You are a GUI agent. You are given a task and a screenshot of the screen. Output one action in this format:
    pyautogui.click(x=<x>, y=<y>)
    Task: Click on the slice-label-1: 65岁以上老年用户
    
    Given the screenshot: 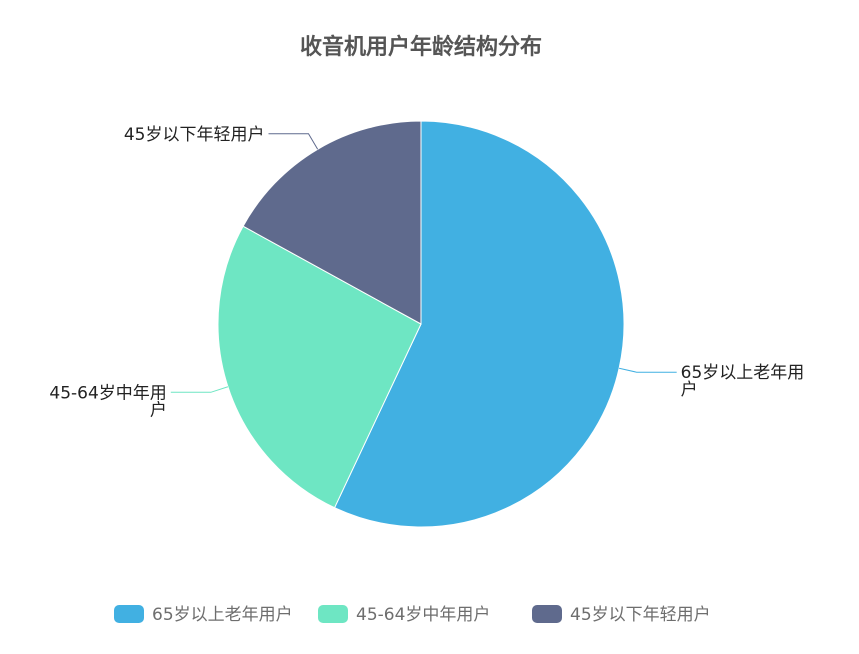 What is the action you would take?
    pyautogui.click(x=743, y=381)
    